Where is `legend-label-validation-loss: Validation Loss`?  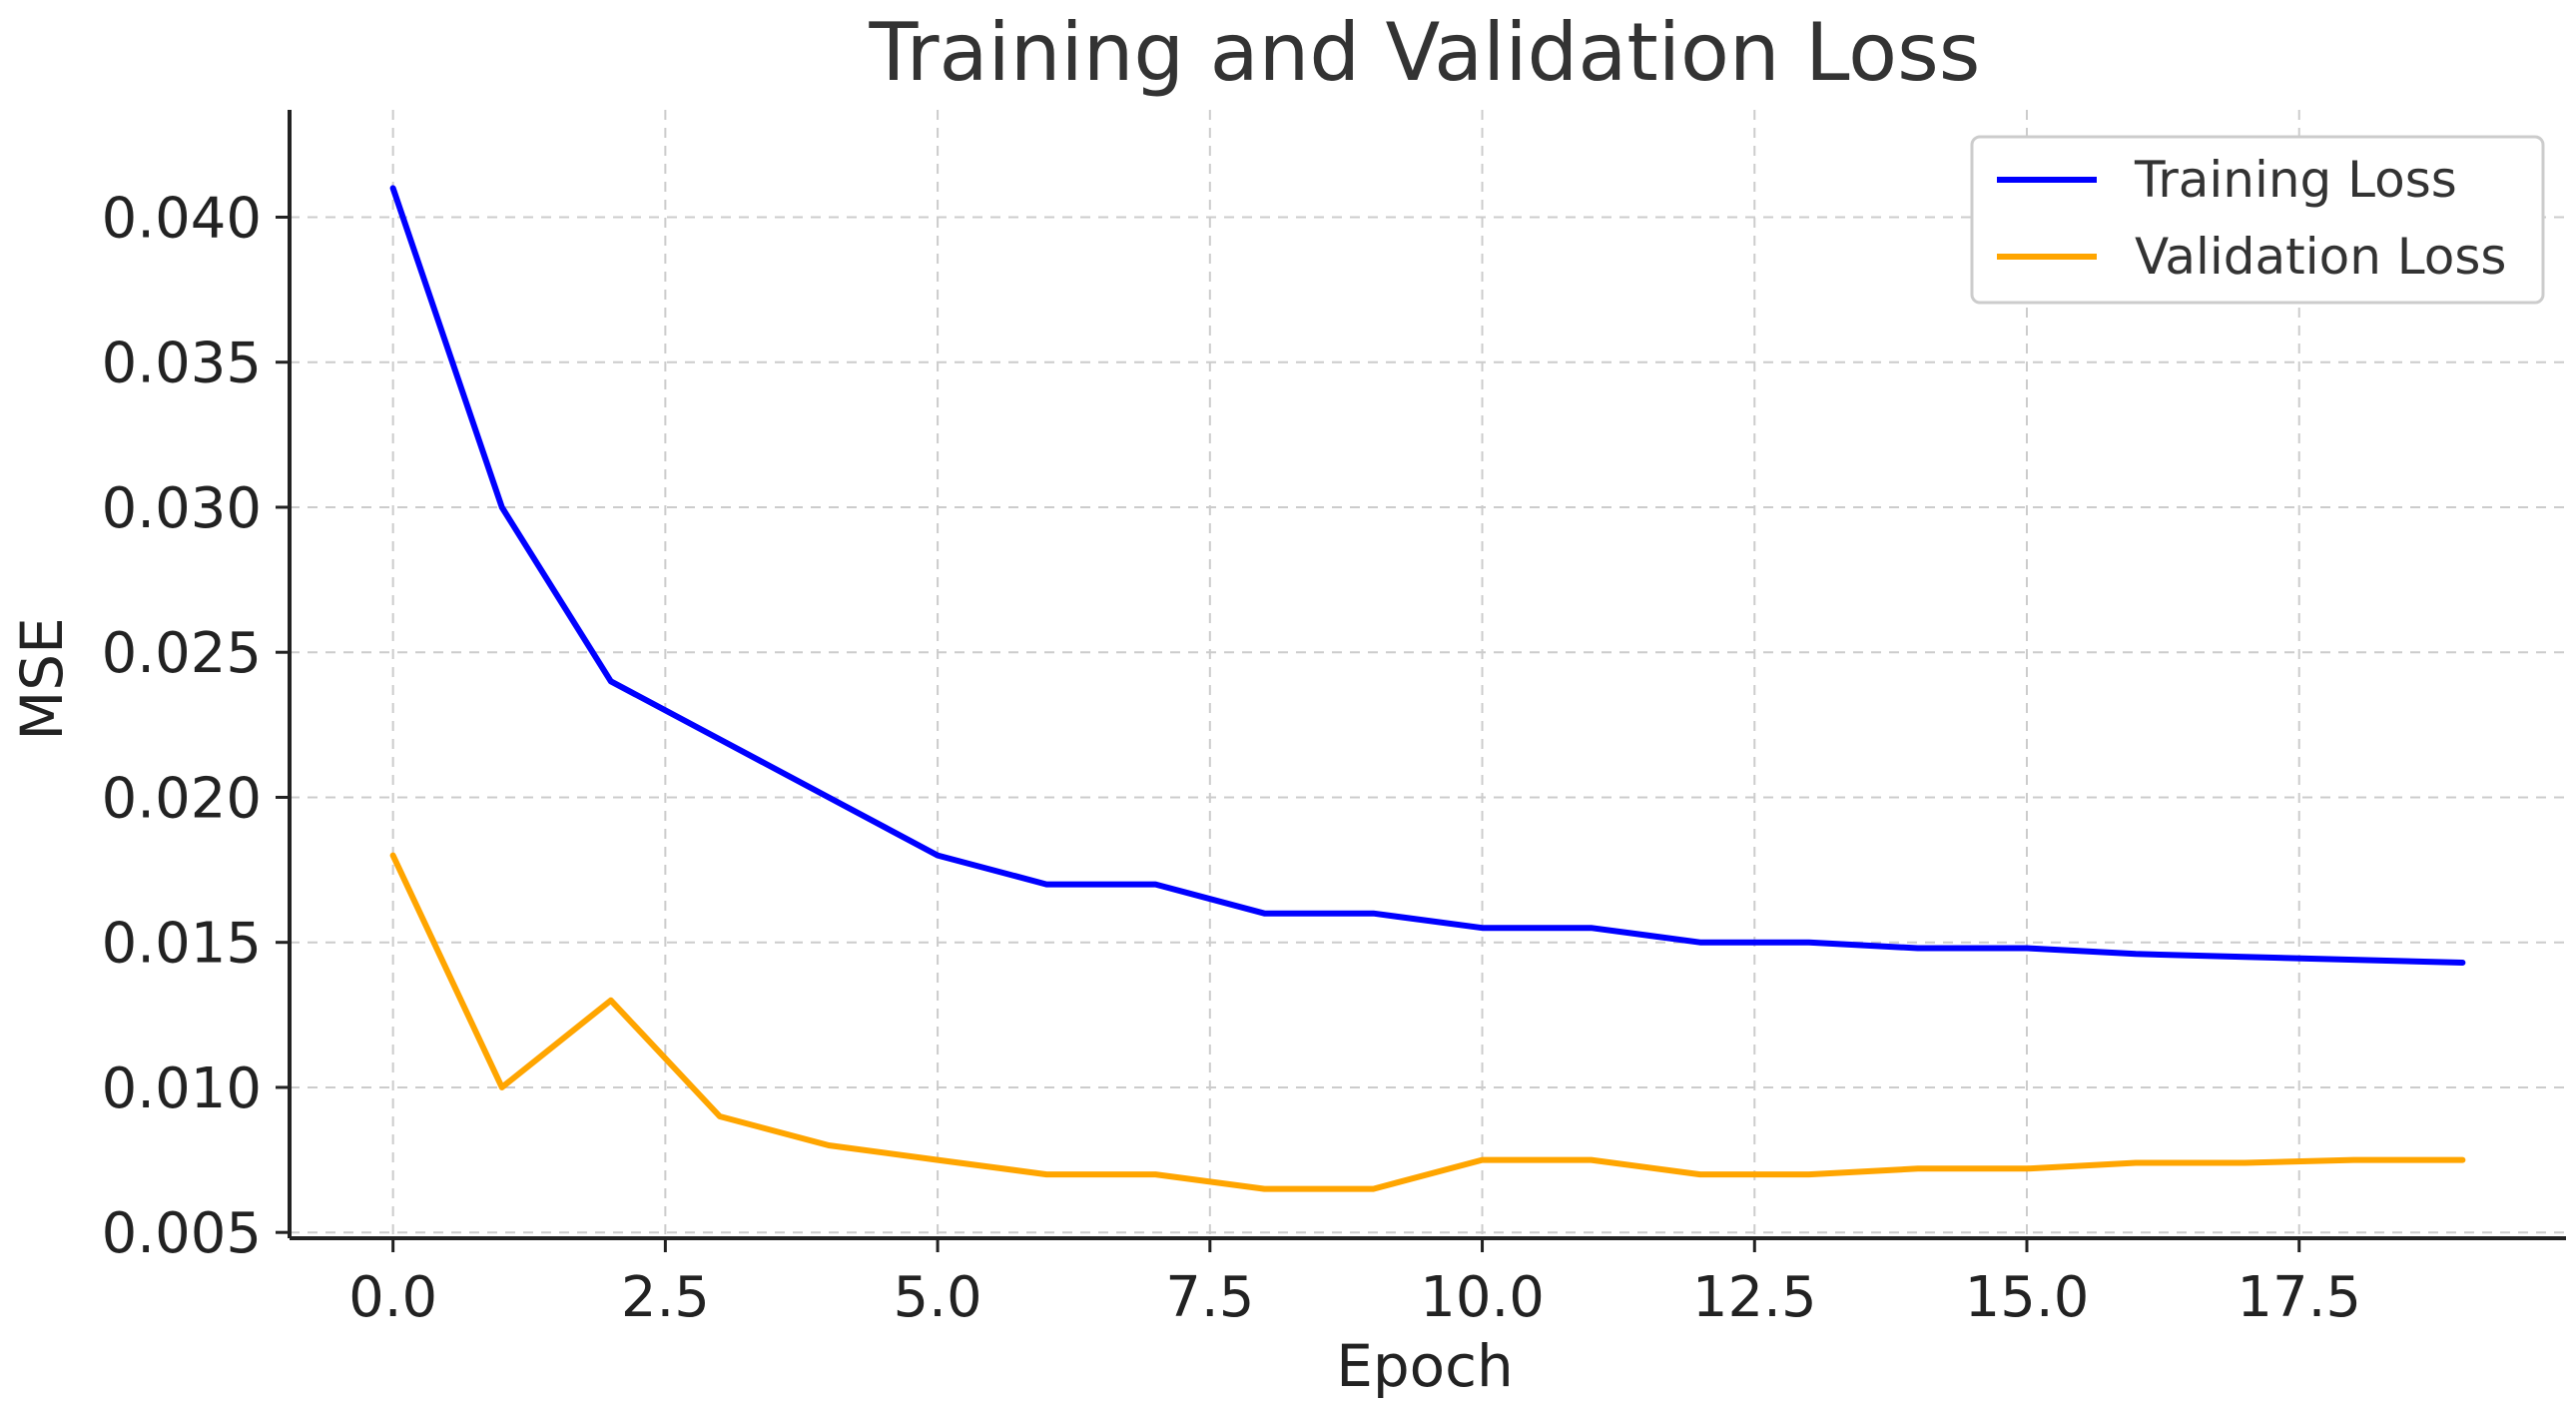
legend-label-validation-loss: Validation Loss is located at coordinates (2320, 257).